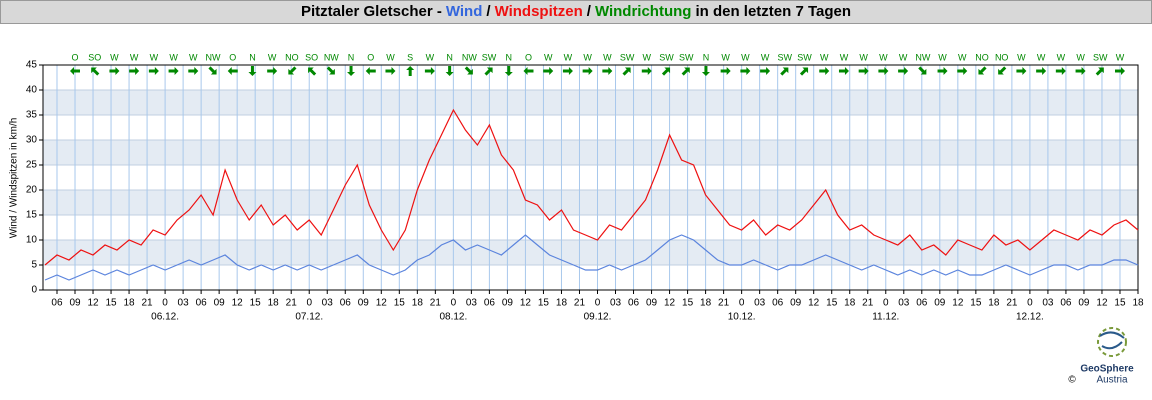 This screenshot has width=1152, height=400. I want to click on y-tick-label: 25, so click(32, 165).